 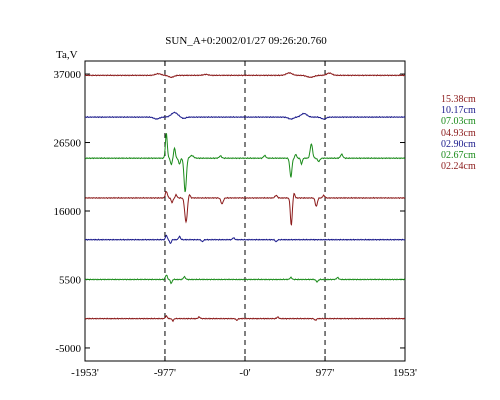 I want to click on x-tick-label: -0', so click(x=244, y=373).